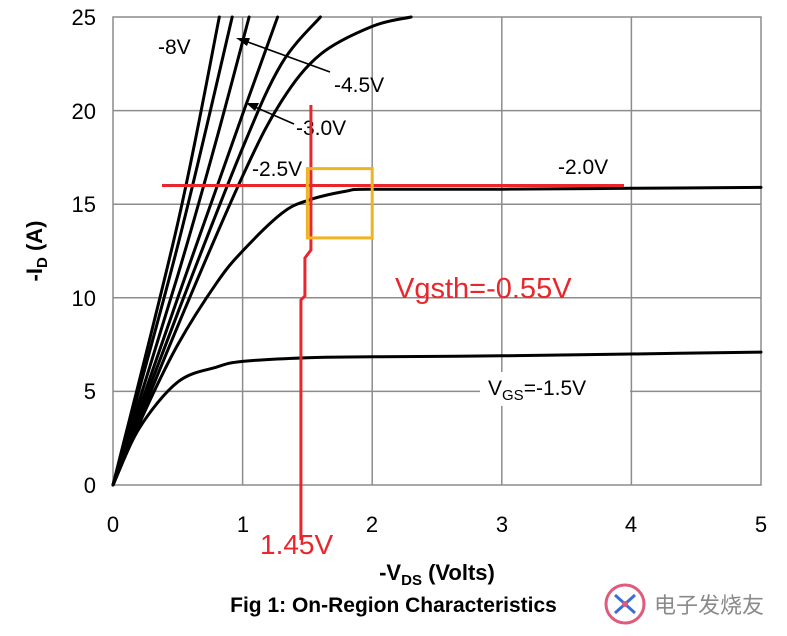 Image resolution: width=787 pixels, height=636 pixels. What do you see at coordinates (483, 289) in the screenshot?
I see `vgsth-annotation: Vgsth=-0.55V` at bounding box center [483, 289].